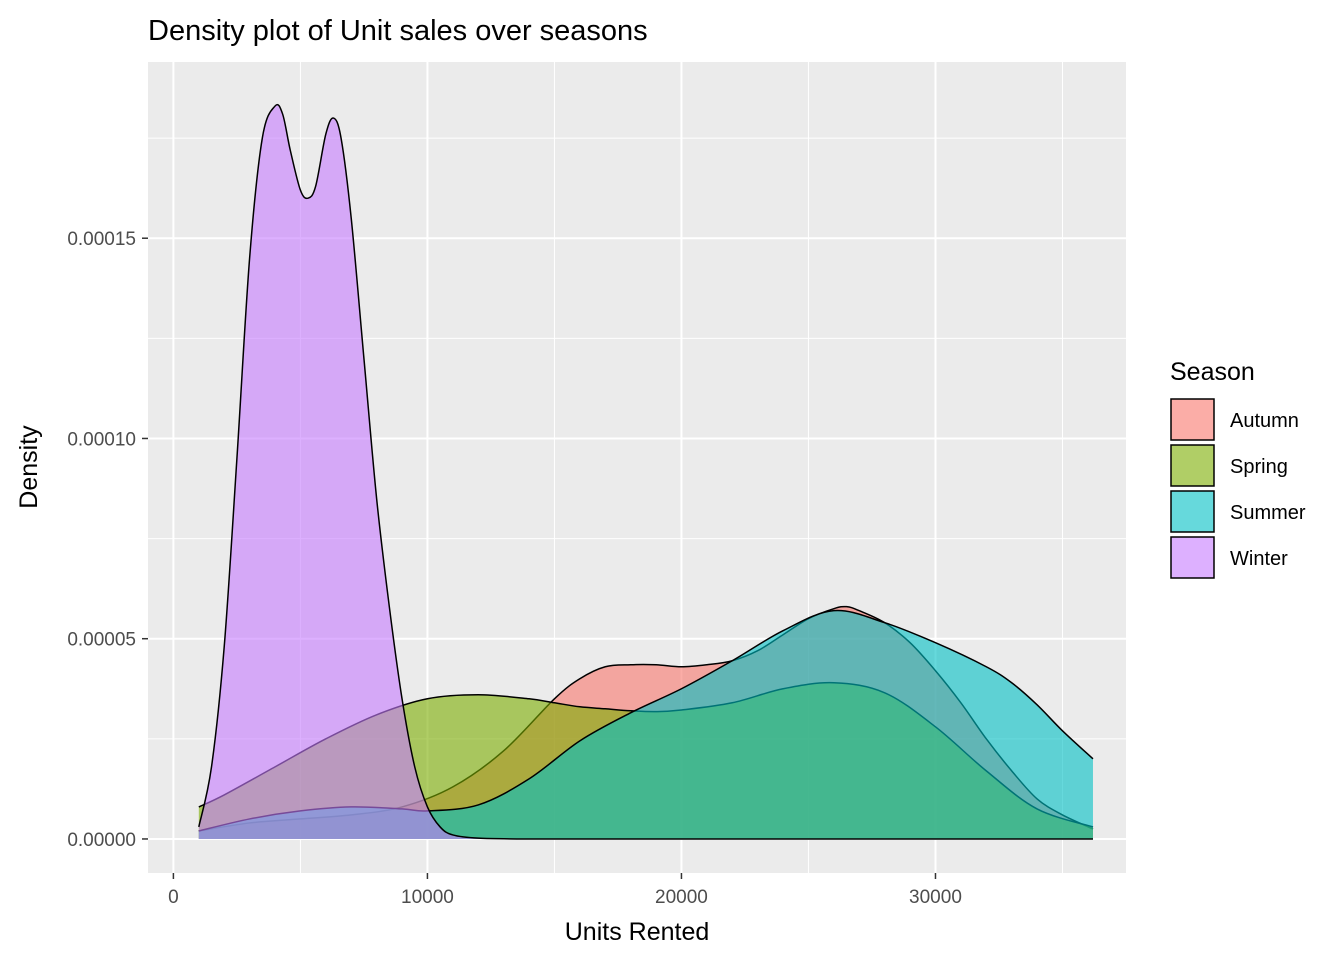 Image resolution: width=1344 pixels, height=960 pixels. Describe the element at coordinates (1259, 559) in the screenshot. I see `legend-label-winter: Winter` at that location.